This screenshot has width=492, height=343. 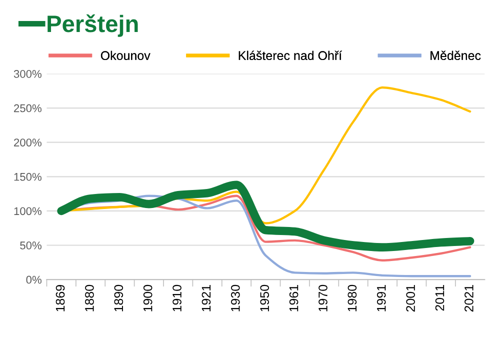 I want to click on y-tick-label: 50%, so click(x=31, y=246).